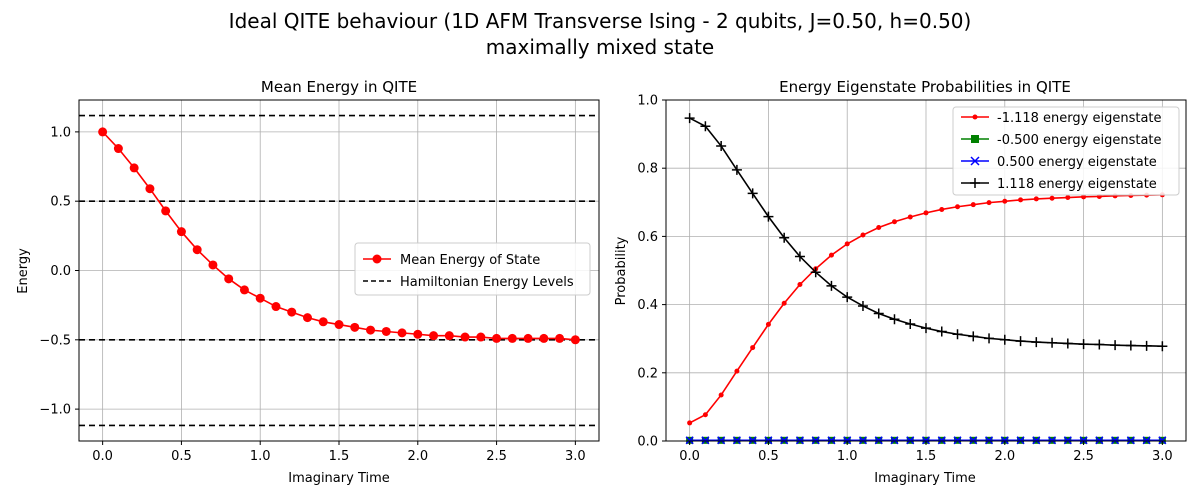 Image resolution: width=1200 pixels, height=500 pixels. I want to click on y-tick-label: 0.2, so click(647, 373).